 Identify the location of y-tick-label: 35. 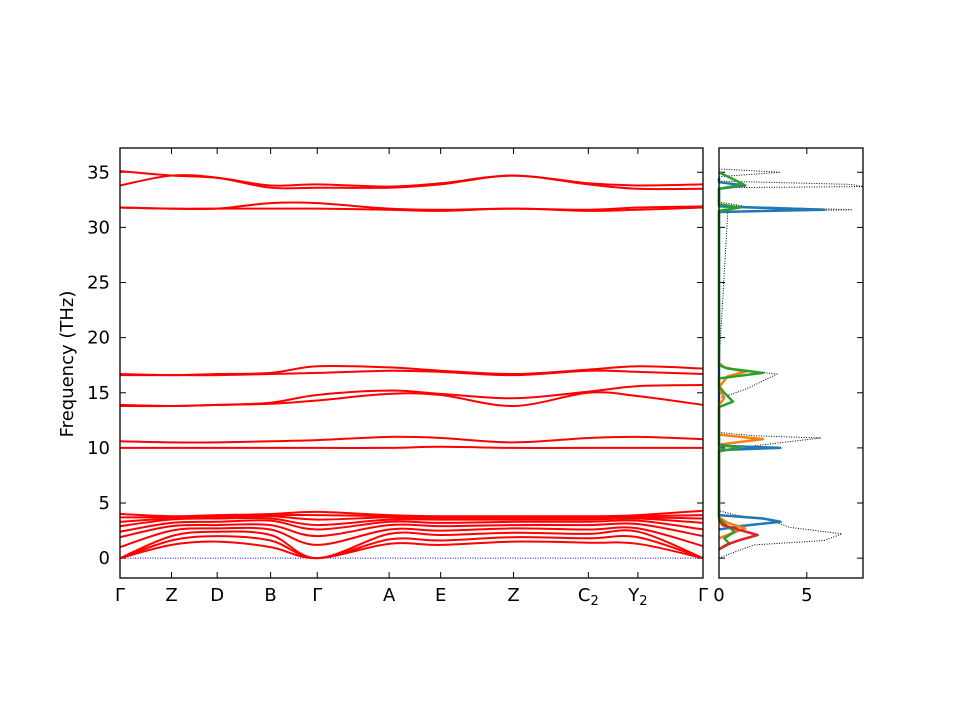
(98, 172).